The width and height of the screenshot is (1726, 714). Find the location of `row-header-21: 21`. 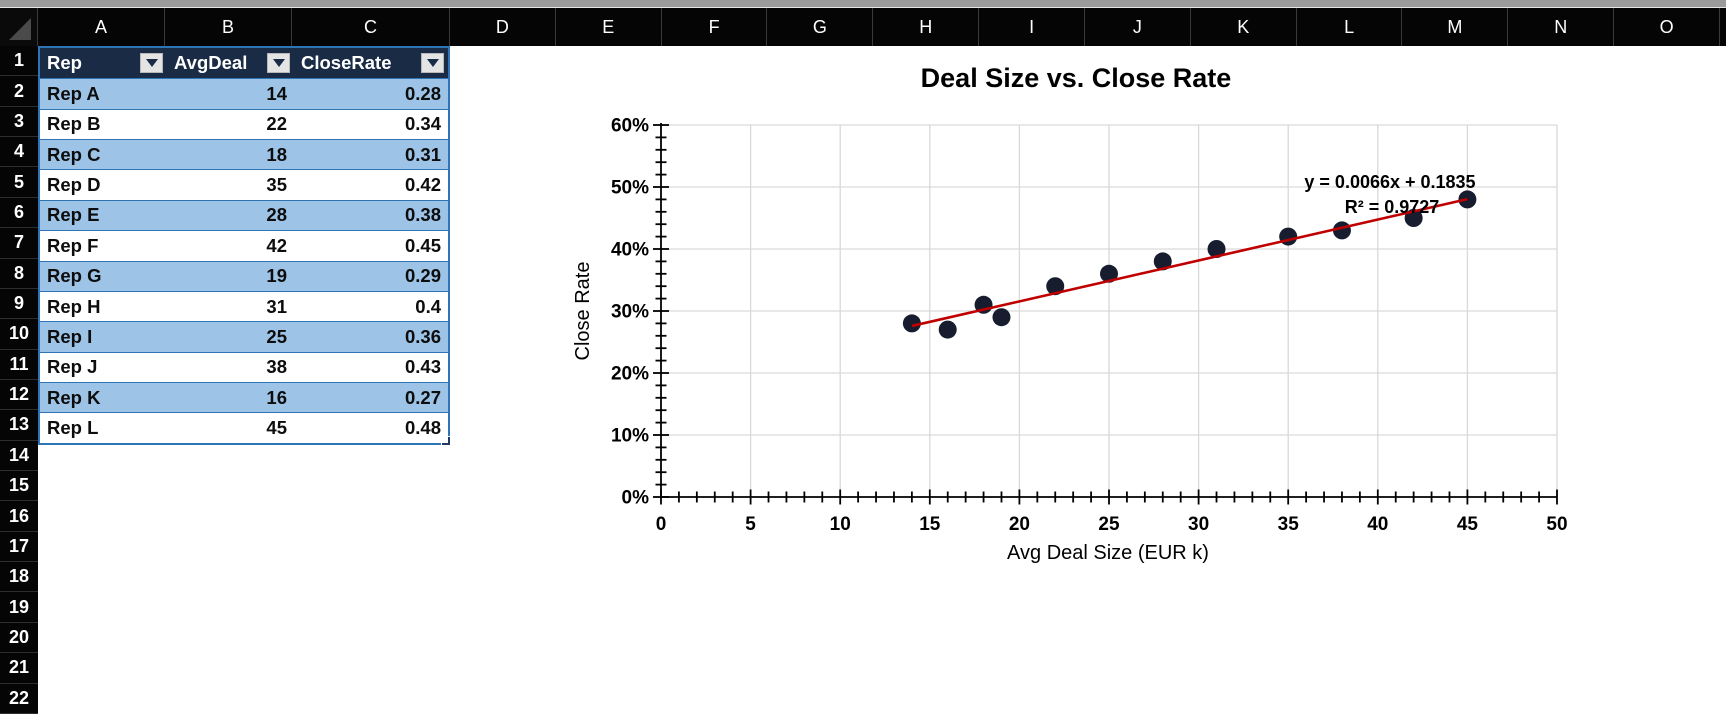

row-header-21: 21 is located at coordinates (19, 668).